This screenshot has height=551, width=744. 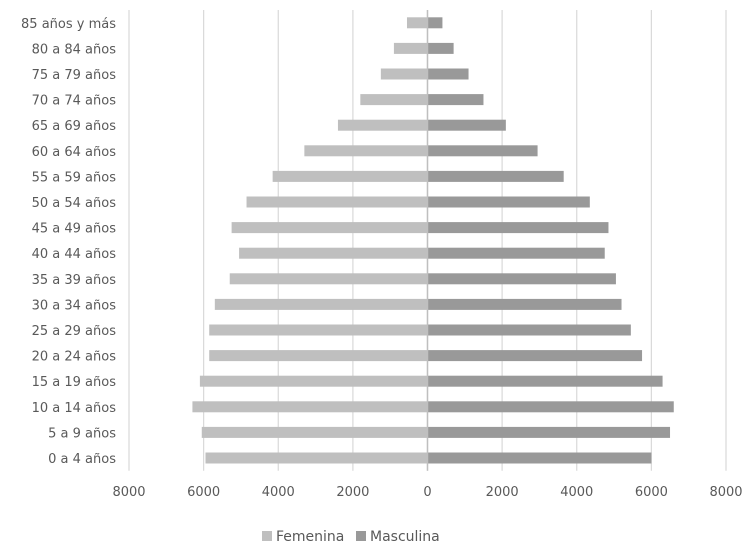 I want to click on legend-label: Femenina, so click(x=310, y=537).